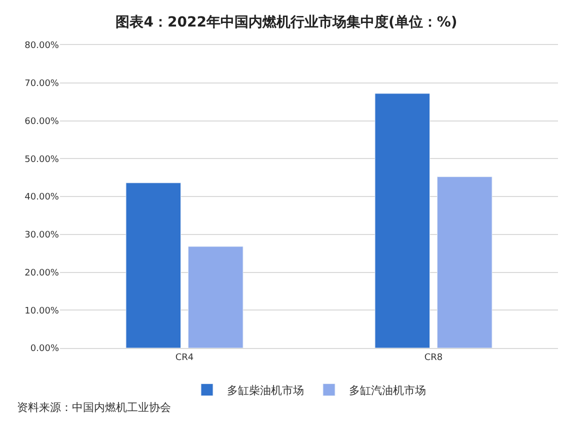 The width and height of the screenshot is (573, 423). I want to click on y-tick-label: 40.00%, so click(42, 197).